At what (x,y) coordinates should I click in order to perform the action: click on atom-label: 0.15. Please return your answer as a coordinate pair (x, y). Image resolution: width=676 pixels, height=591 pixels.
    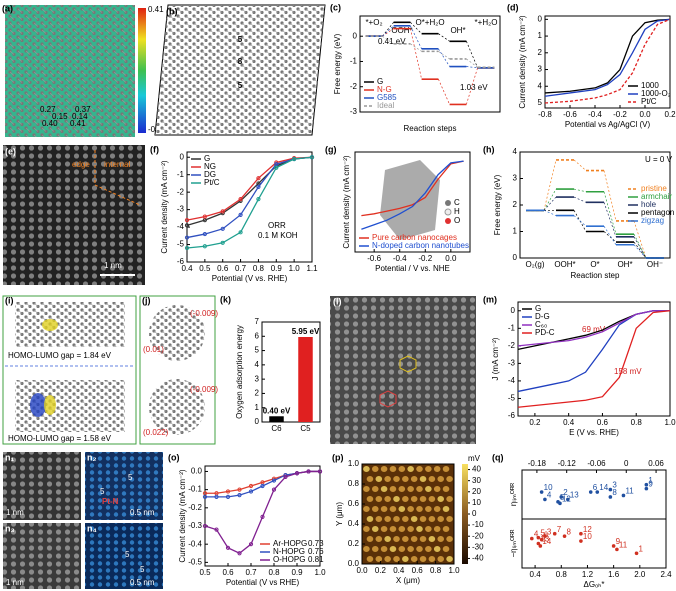
    Looking at the image, I should click on (60, 116).